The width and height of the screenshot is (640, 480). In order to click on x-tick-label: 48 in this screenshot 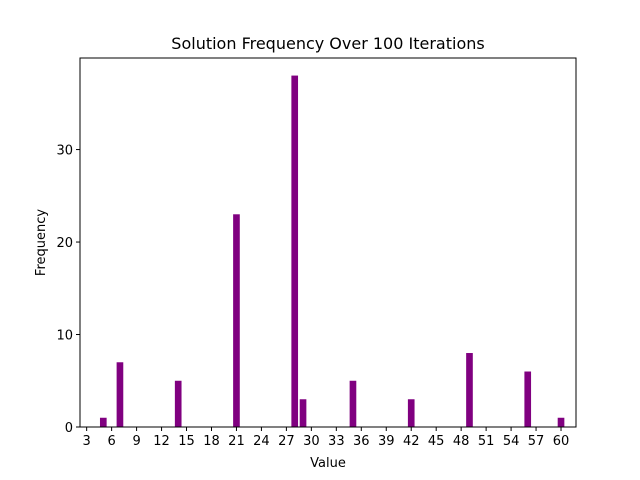, I will do `click(461, 441)`.